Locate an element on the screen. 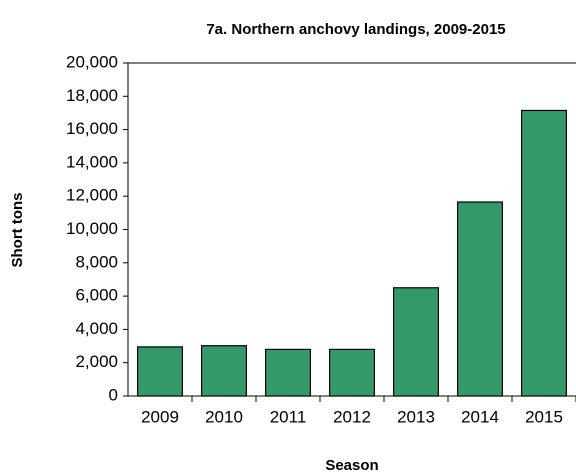  x-tick-label: 2013 is located at coordinates (416, 416).